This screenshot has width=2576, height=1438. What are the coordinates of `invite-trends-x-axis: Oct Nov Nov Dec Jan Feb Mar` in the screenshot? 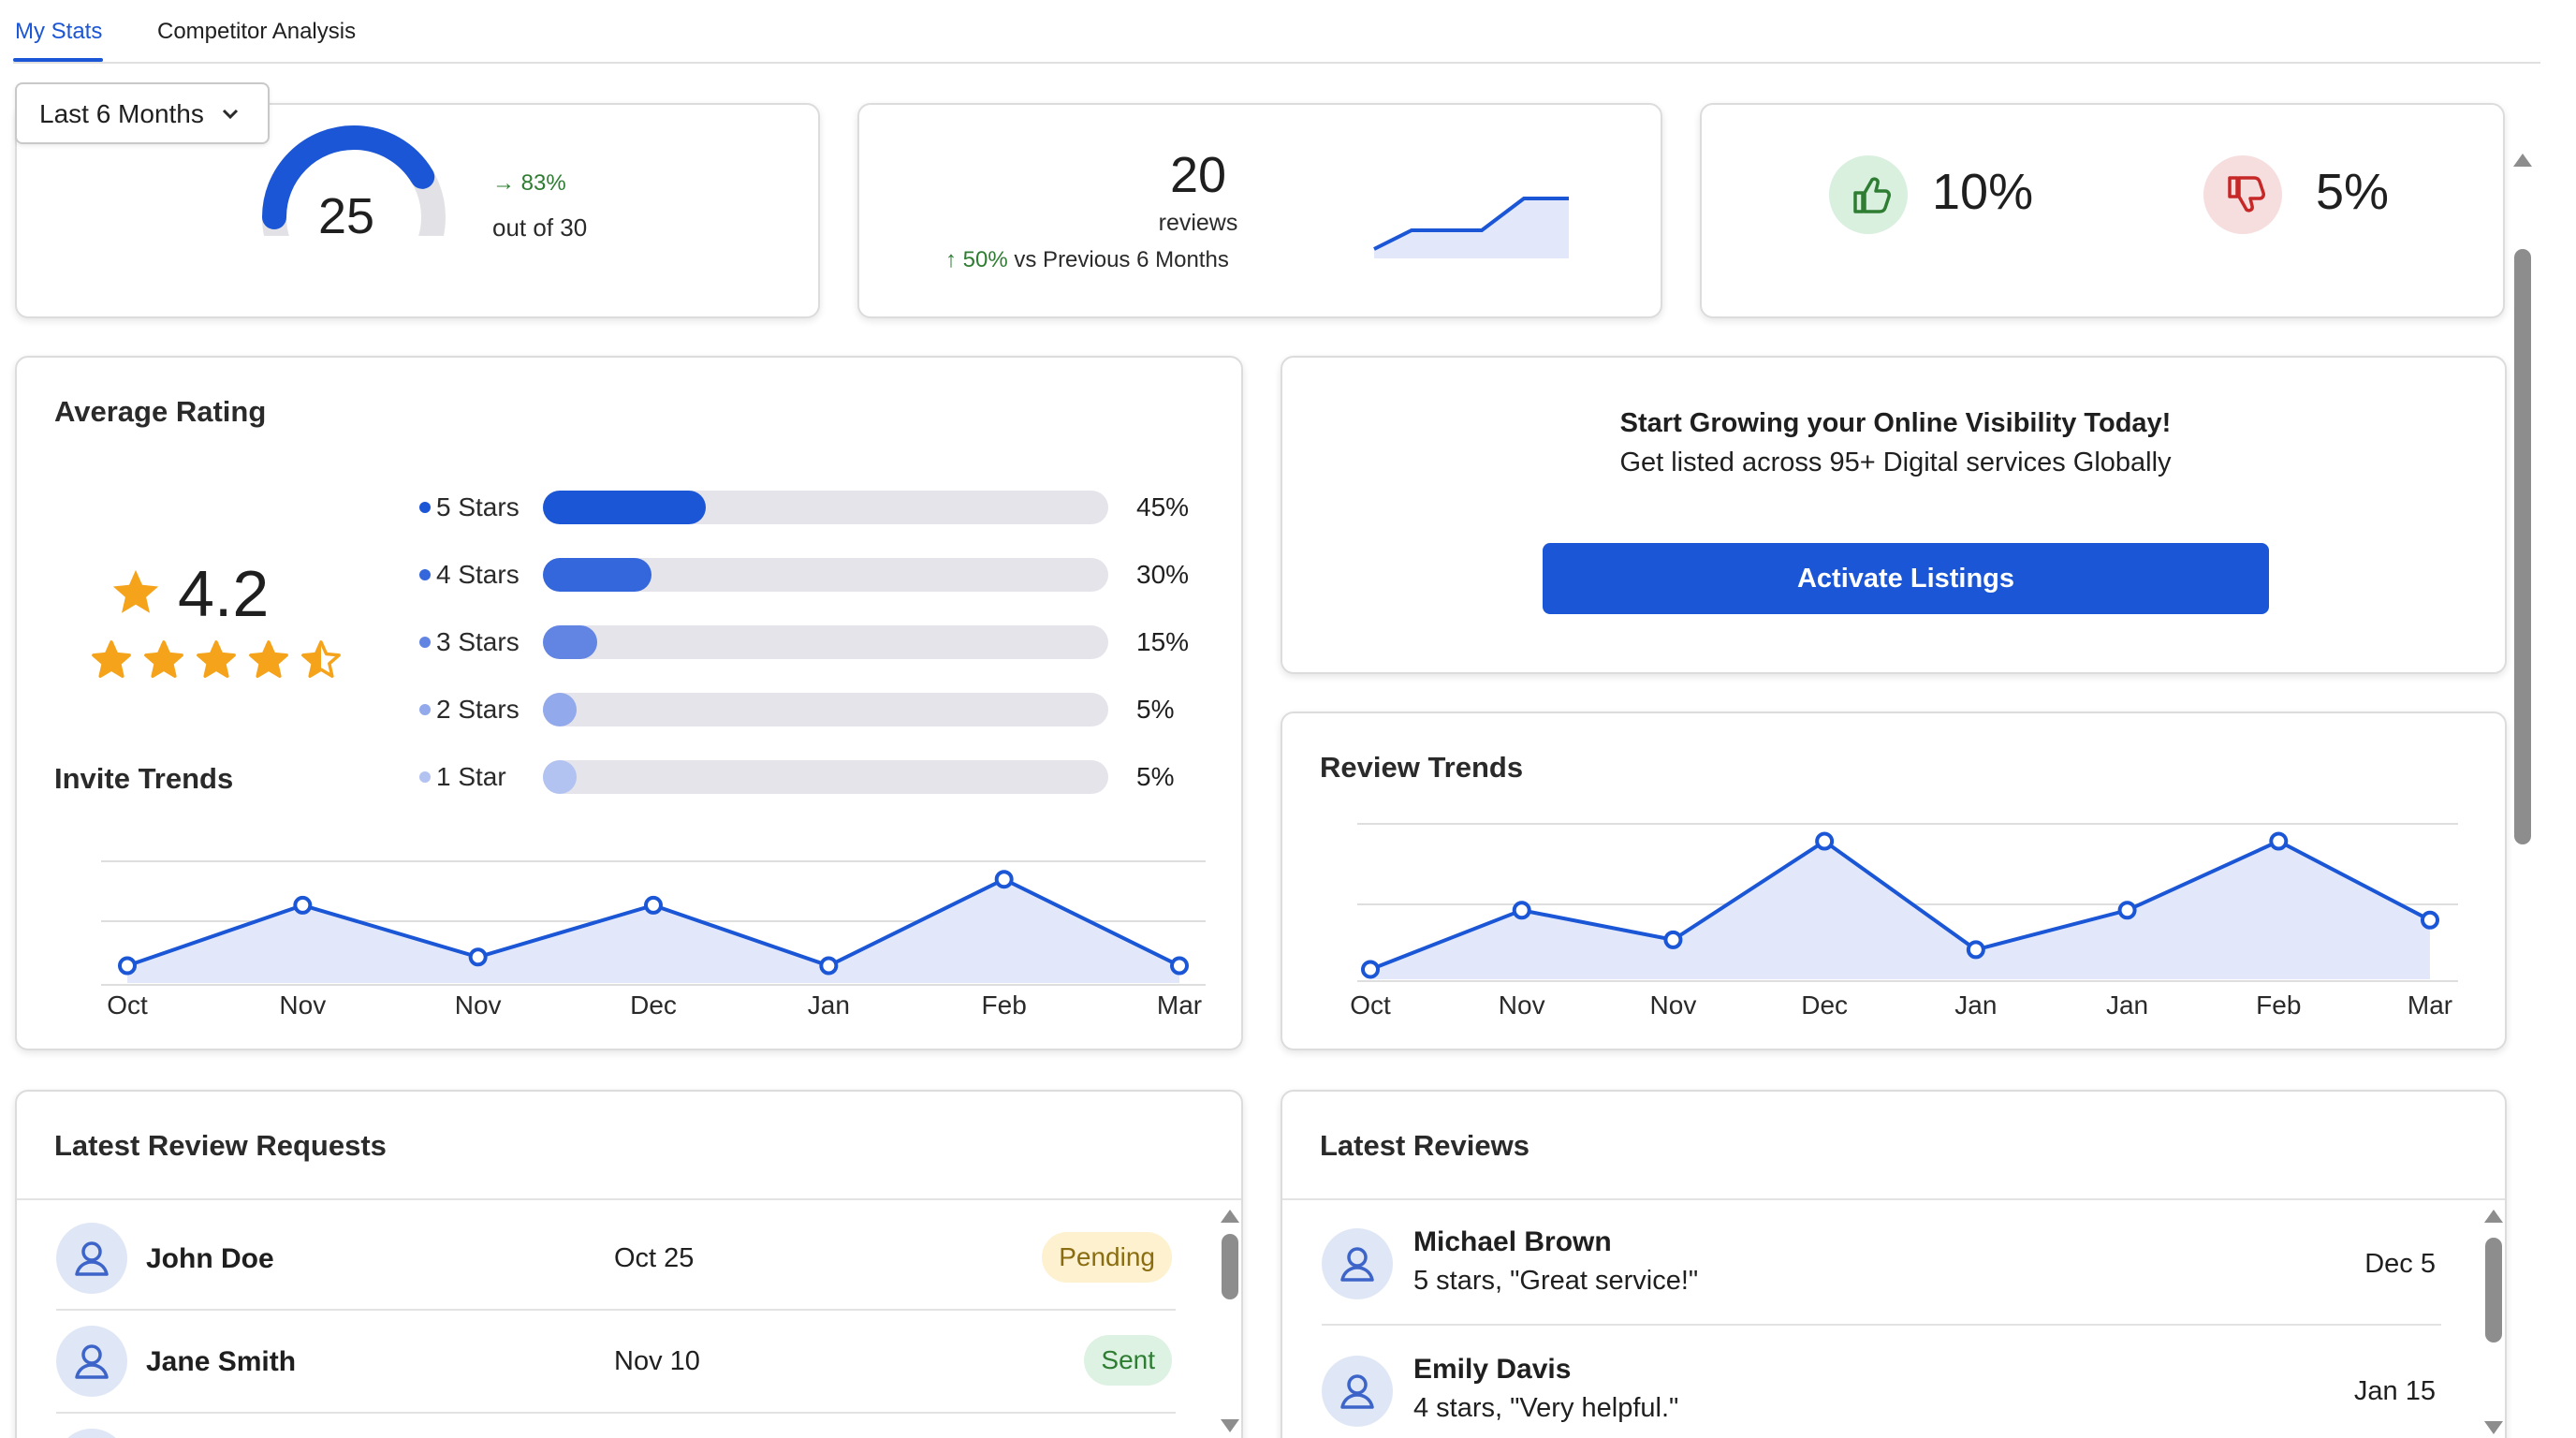 It's located at (629, 1009).